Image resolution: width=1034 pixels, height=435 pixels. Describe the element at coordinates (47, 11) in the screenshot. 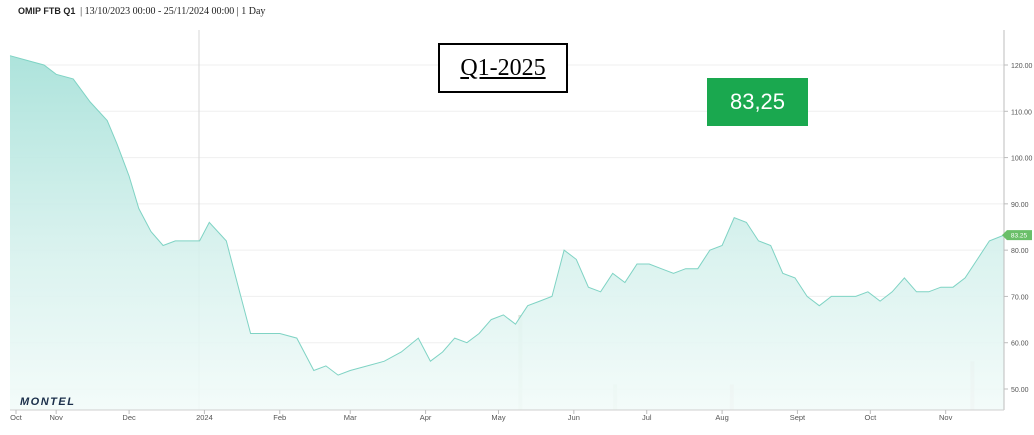

I see `instrument-symbol: OMIP FTB Q1` at that location.